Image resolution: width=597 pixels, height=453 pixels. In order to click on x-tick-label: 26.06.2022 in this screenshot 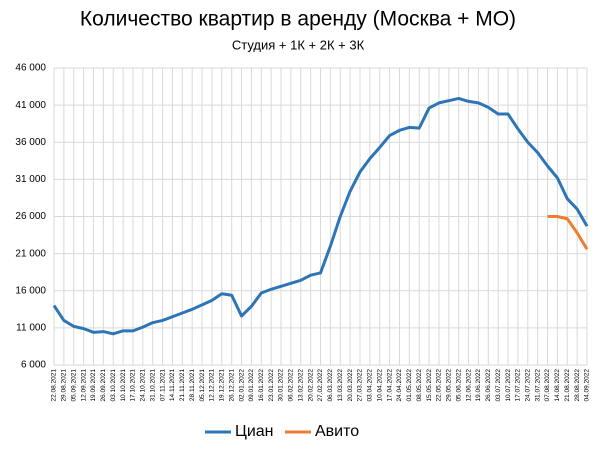, I will do `click(488, 385)`.